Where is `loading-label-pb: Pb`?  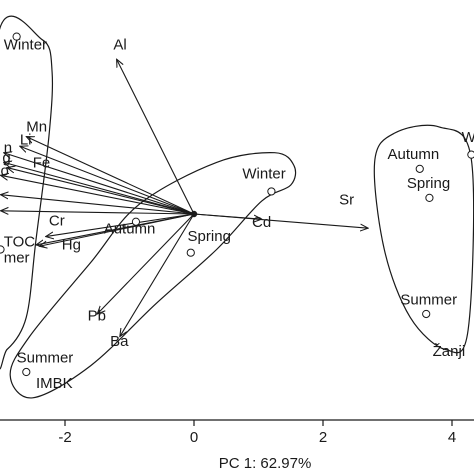 loading-label-pb: Pb is located at coordinates (97, 315).